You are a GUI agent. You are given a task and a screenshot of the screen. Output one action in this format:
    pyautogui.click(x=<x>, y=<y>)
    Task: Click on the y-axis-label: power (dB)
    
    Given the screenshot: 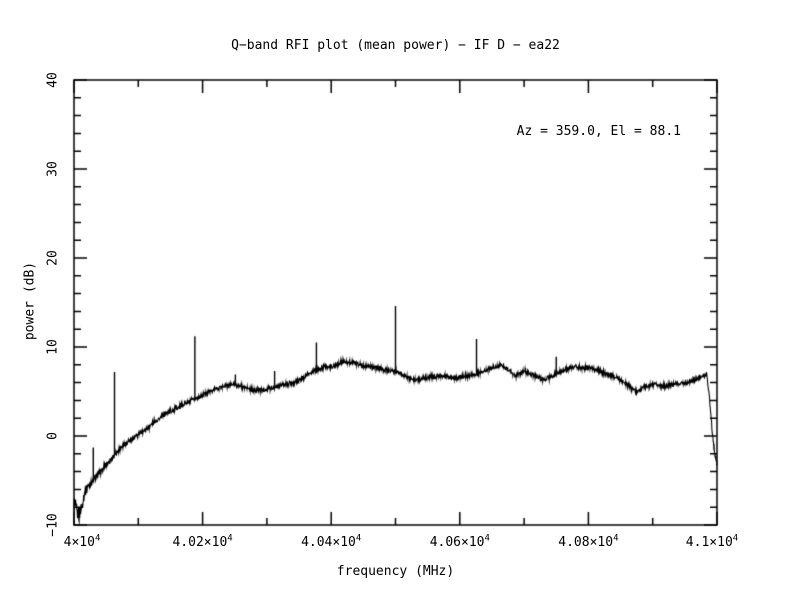 What is the action you would take?
    pyautogui.click(x=30, y=301)
    